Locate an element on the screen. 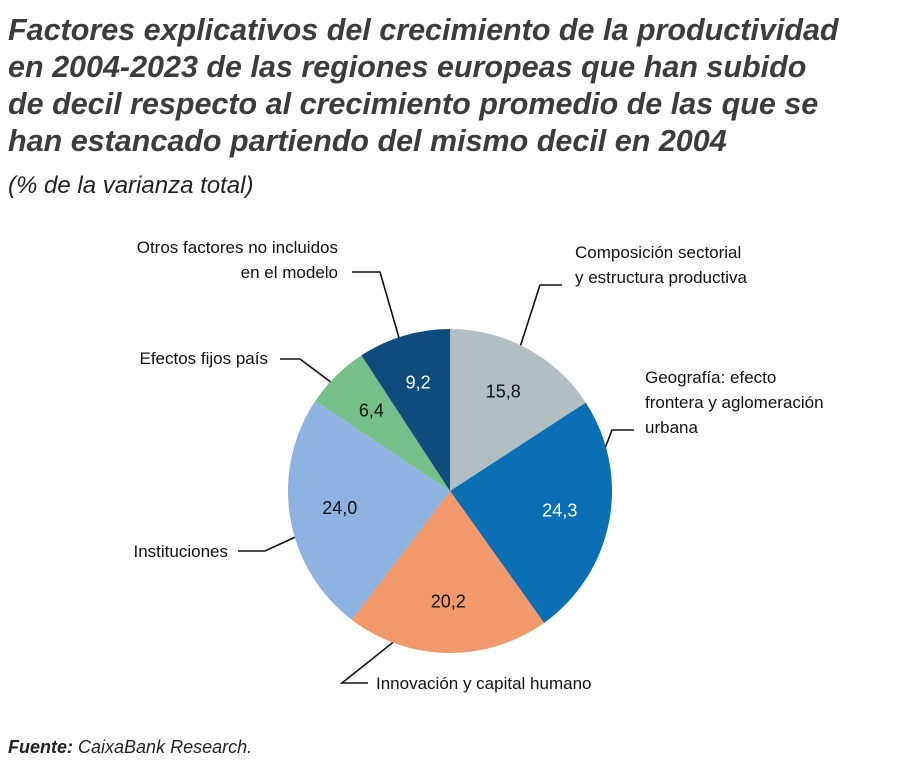 The image size is (900, 771). source-label: Fuente: is located at coordinates (40, 747).